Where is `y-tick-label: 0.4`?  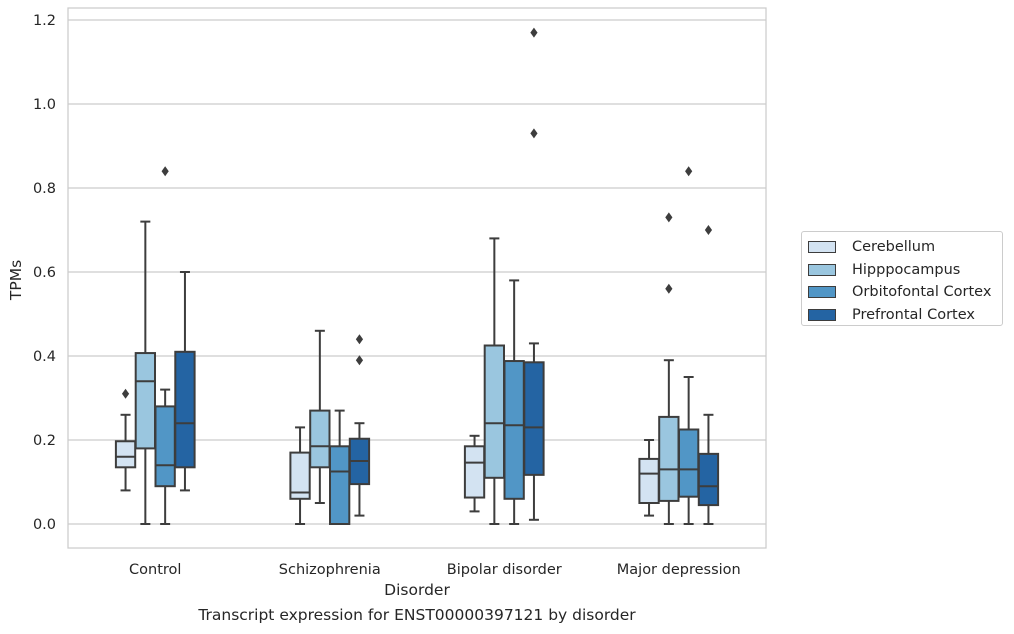 y-tick-label: 0.4 is located at coordinates (44, 357).